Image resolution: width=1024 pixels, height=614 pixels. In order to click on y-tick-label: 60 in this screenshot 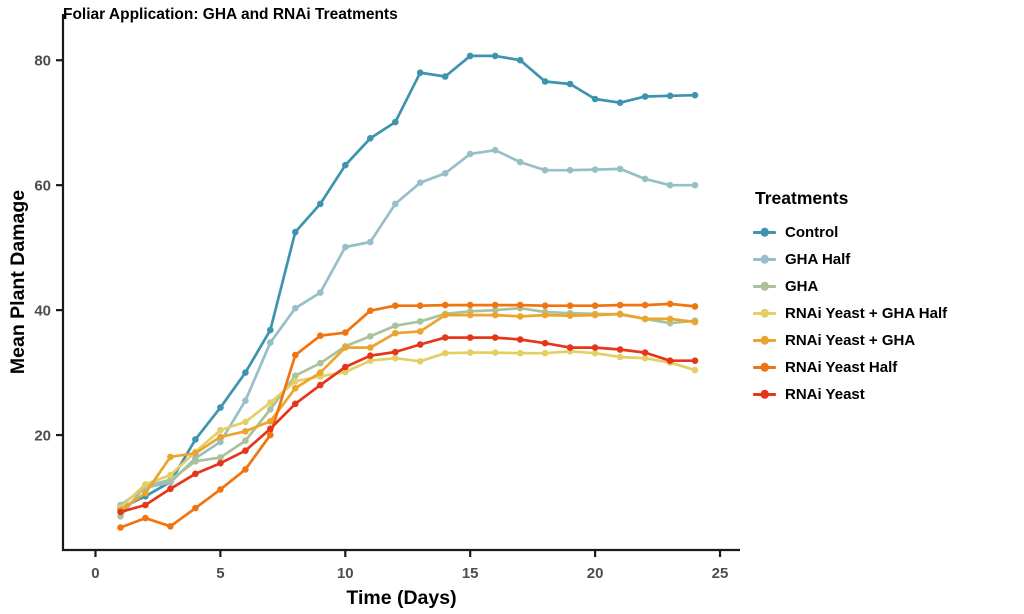, I will do `click(42, 186)`.